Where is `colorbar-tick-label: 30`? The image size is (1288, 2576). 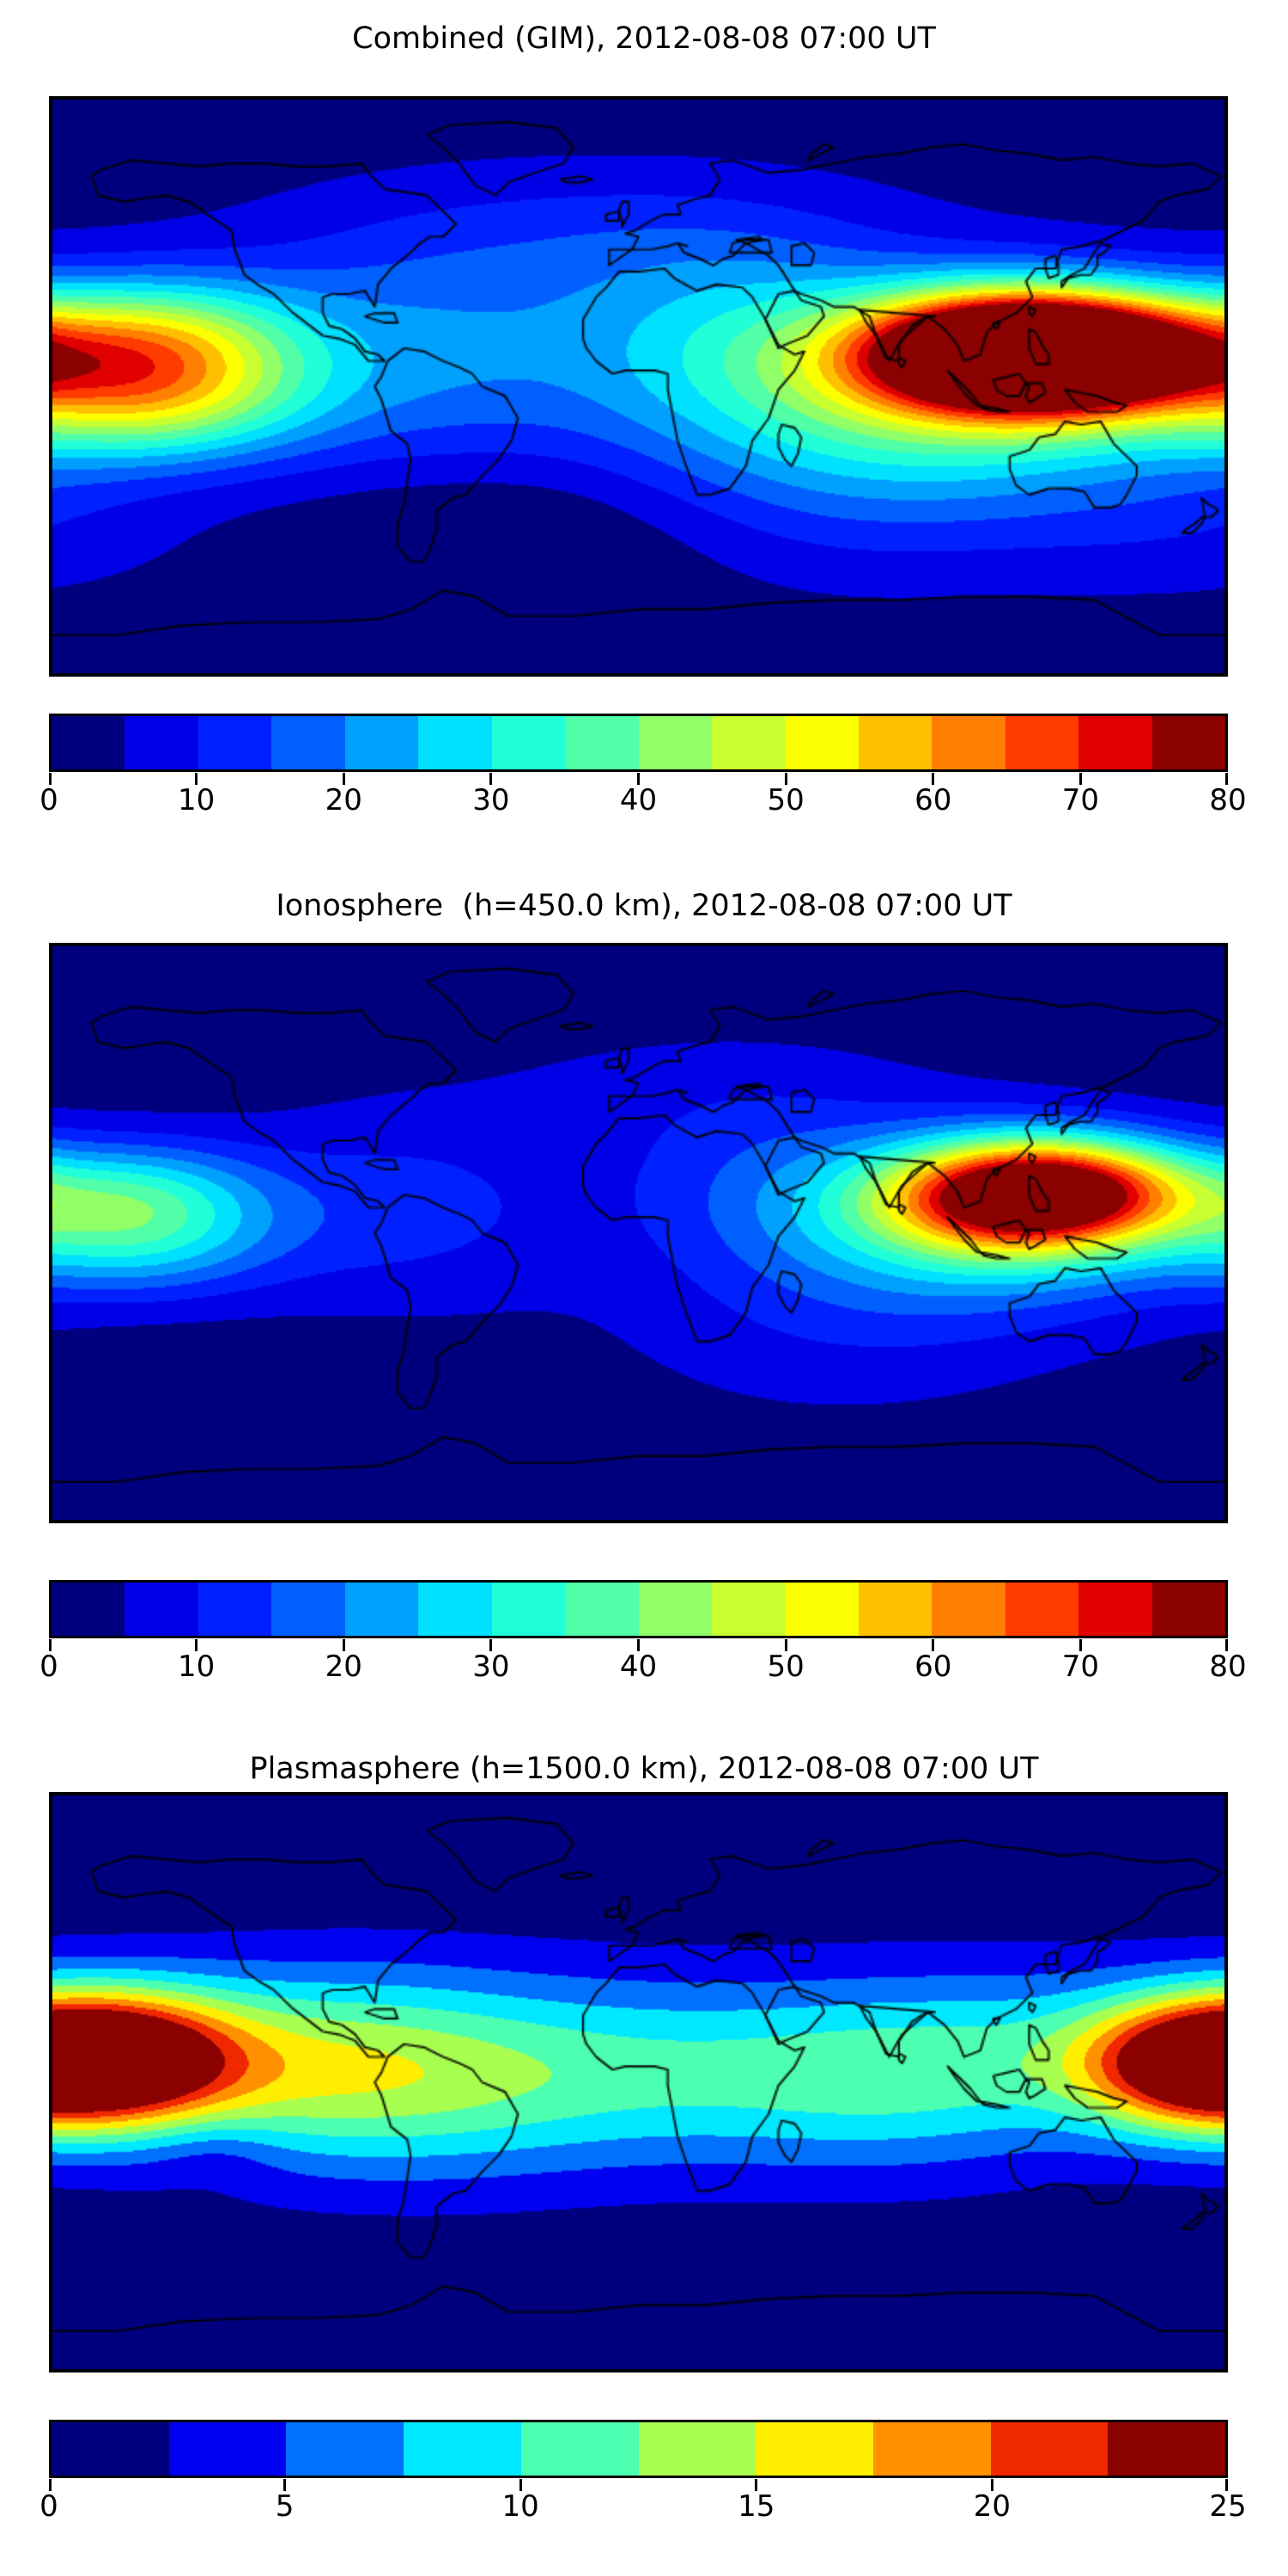 colorbar-tick-label: 30 is located at coordinates (491, 1667).